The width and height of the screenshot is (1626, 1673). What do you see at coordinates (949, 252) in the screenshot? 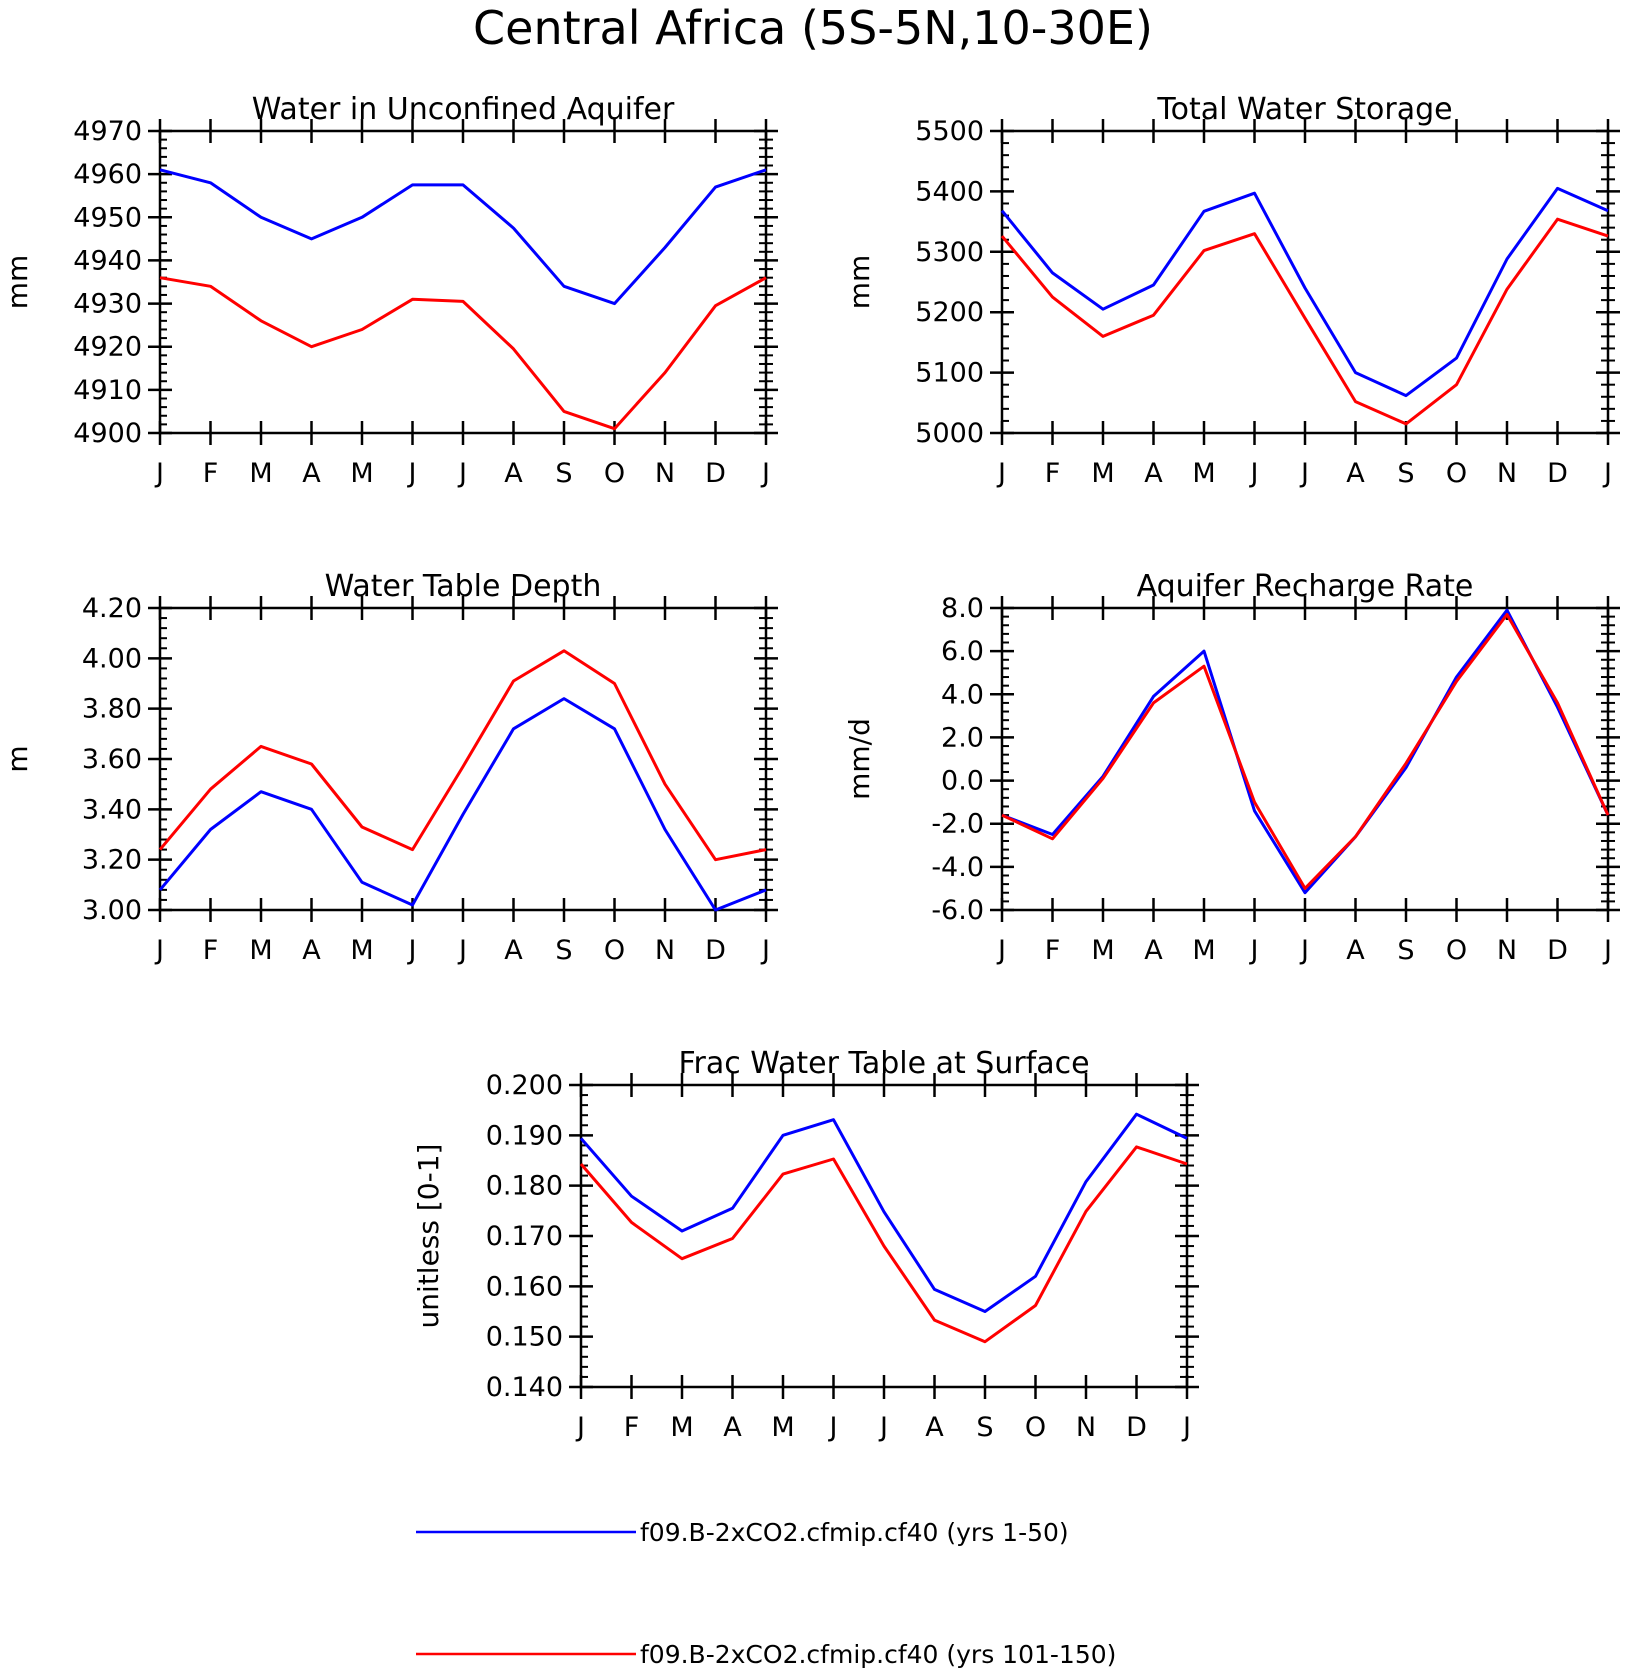
I see `y-tick-label: 5300` at bounding box center [949, 252].